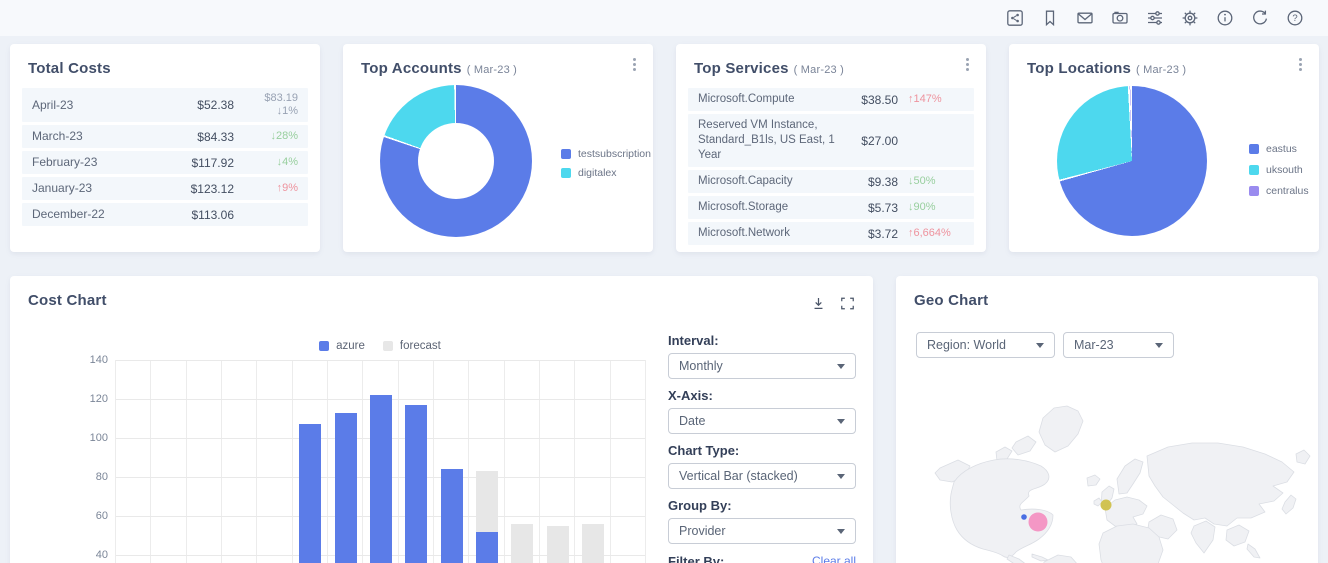 This screenshot has width=1328, height=563. What do you see at coordinates (1079, 68) in the screenshot?
I see `top-locations-title: Top Locations` at bounding box center [1079, 68].